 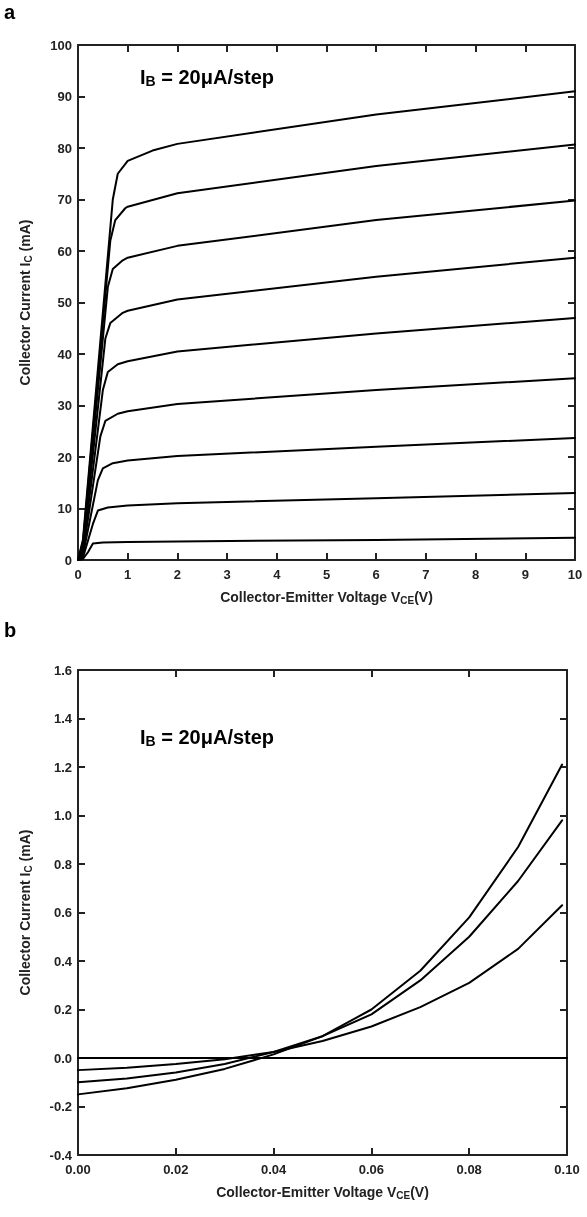 What do you see at coordinates (64, 199) in the screenshot?
I see `y-tick-label: 70` at bounding box center [64, 199].